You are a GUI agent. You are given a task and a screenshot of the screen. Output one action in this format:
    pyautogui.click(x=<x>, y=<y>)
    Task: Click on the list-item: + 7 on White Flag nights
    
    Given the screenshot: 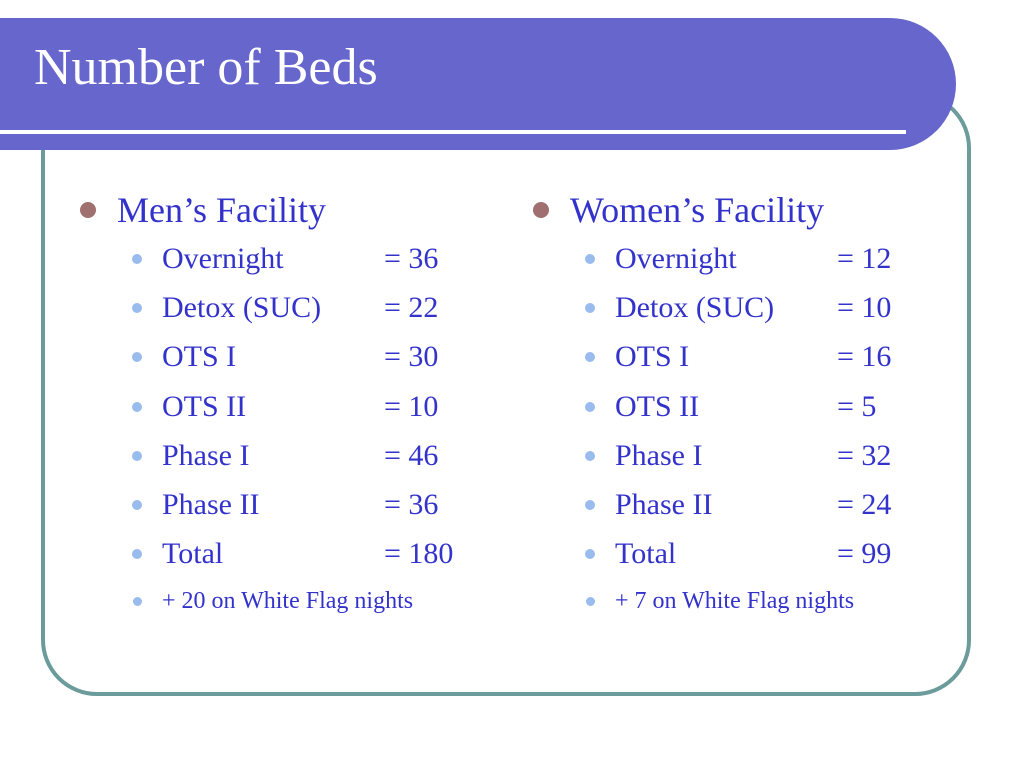 What is the action you would take?
    pyautogui.click(x=712, y=601)
    